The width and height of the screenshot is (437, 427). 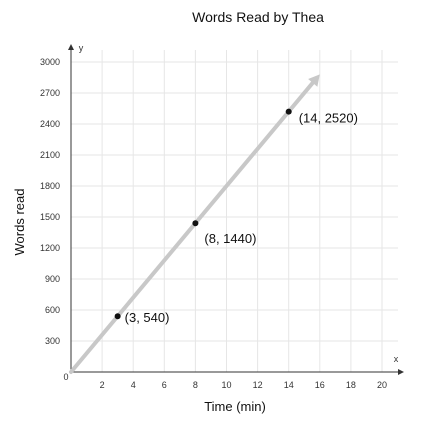 I want to click on y-tick-label: 3000, so click(x=50, y=62).